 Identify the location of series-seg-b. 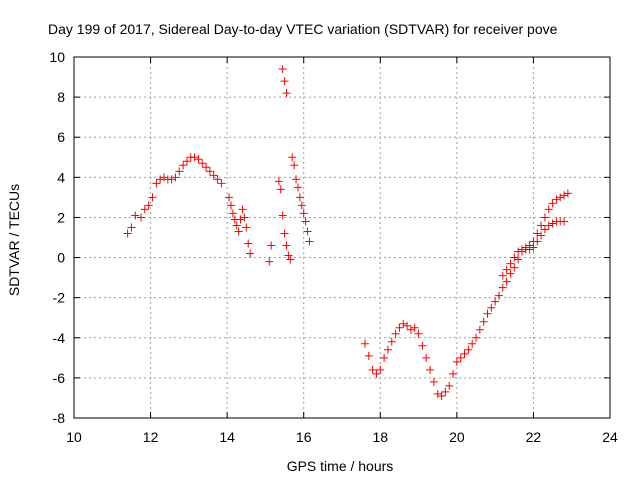
(240, 225).